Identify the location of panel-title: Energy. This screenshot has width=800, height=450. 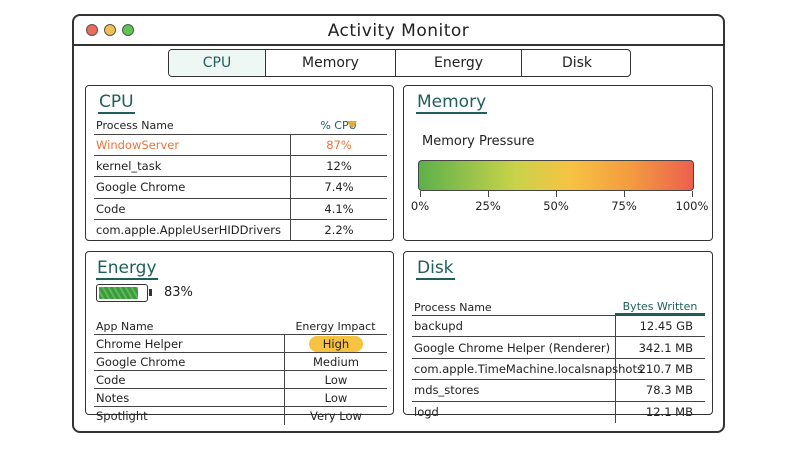
(127, 269).